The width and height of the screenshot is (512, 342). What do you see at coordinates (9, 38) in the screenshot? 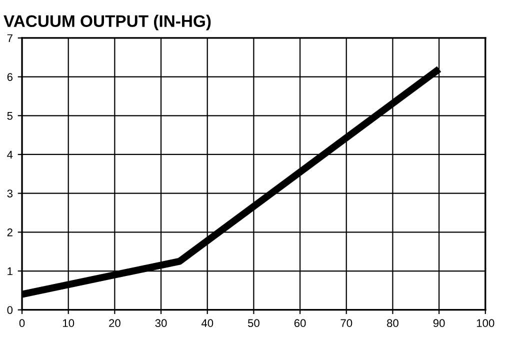
I see `y-tick-label: 7` at bounding box center [9, 38].